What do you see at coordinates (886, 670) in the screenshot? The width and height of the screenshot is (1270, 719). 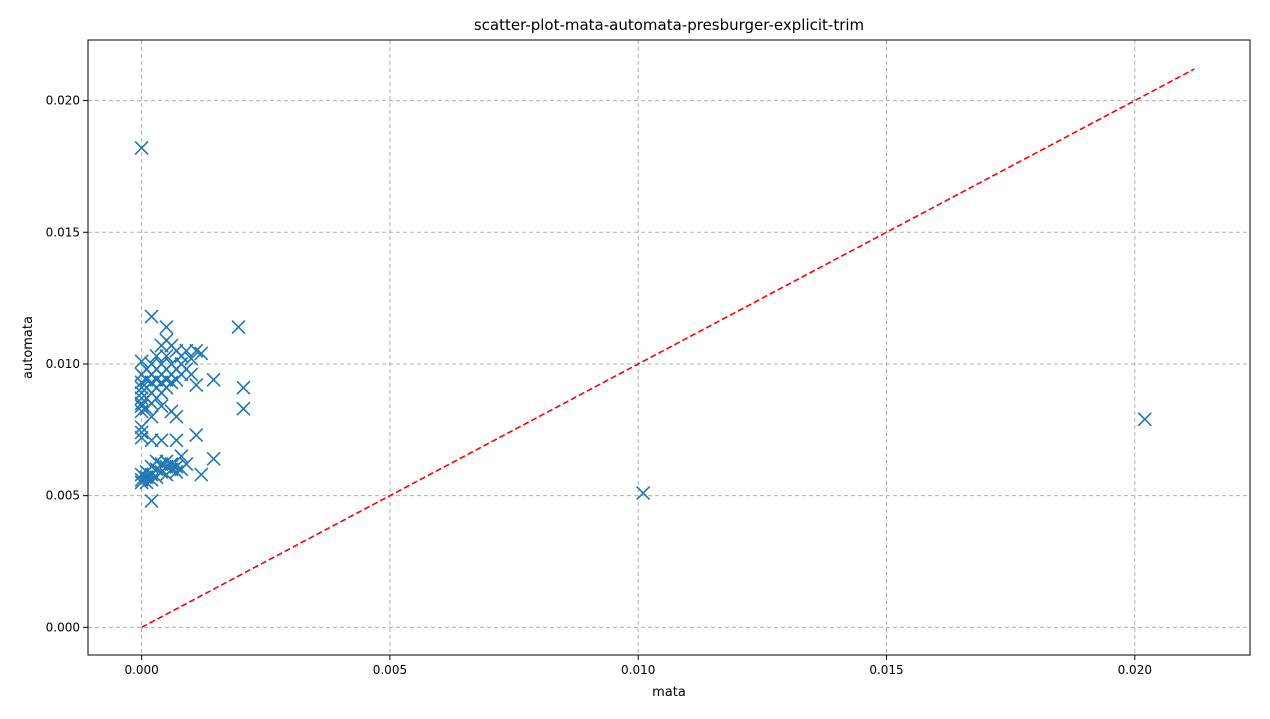 I see `x-tick-label: 0.015` at bounding box center [886, 670].